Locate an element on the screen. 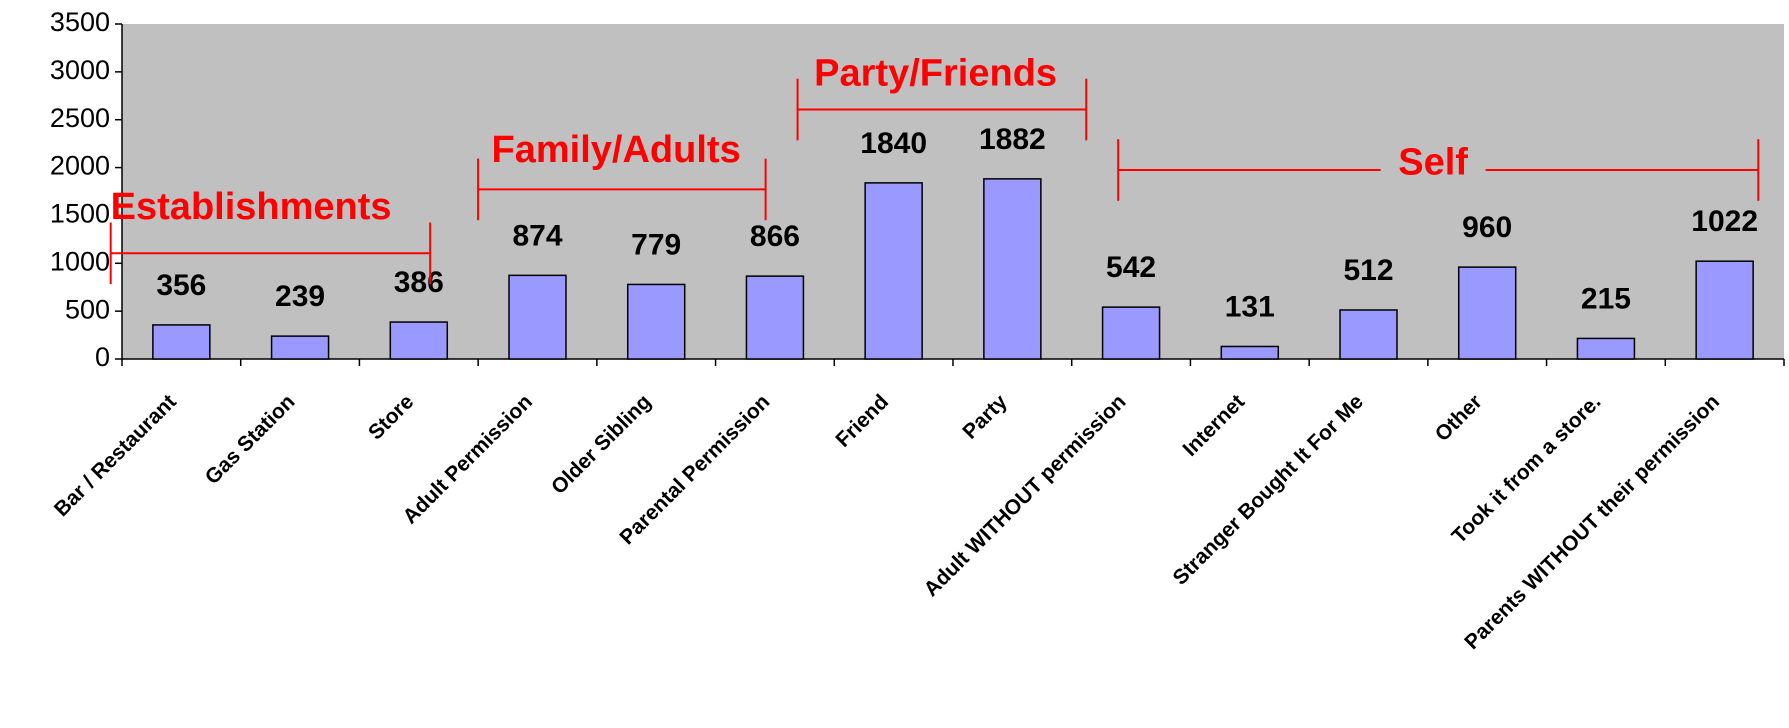 This screenshot has width=1789, height=728. value-label: 779 is located at coordinates (656, 244).